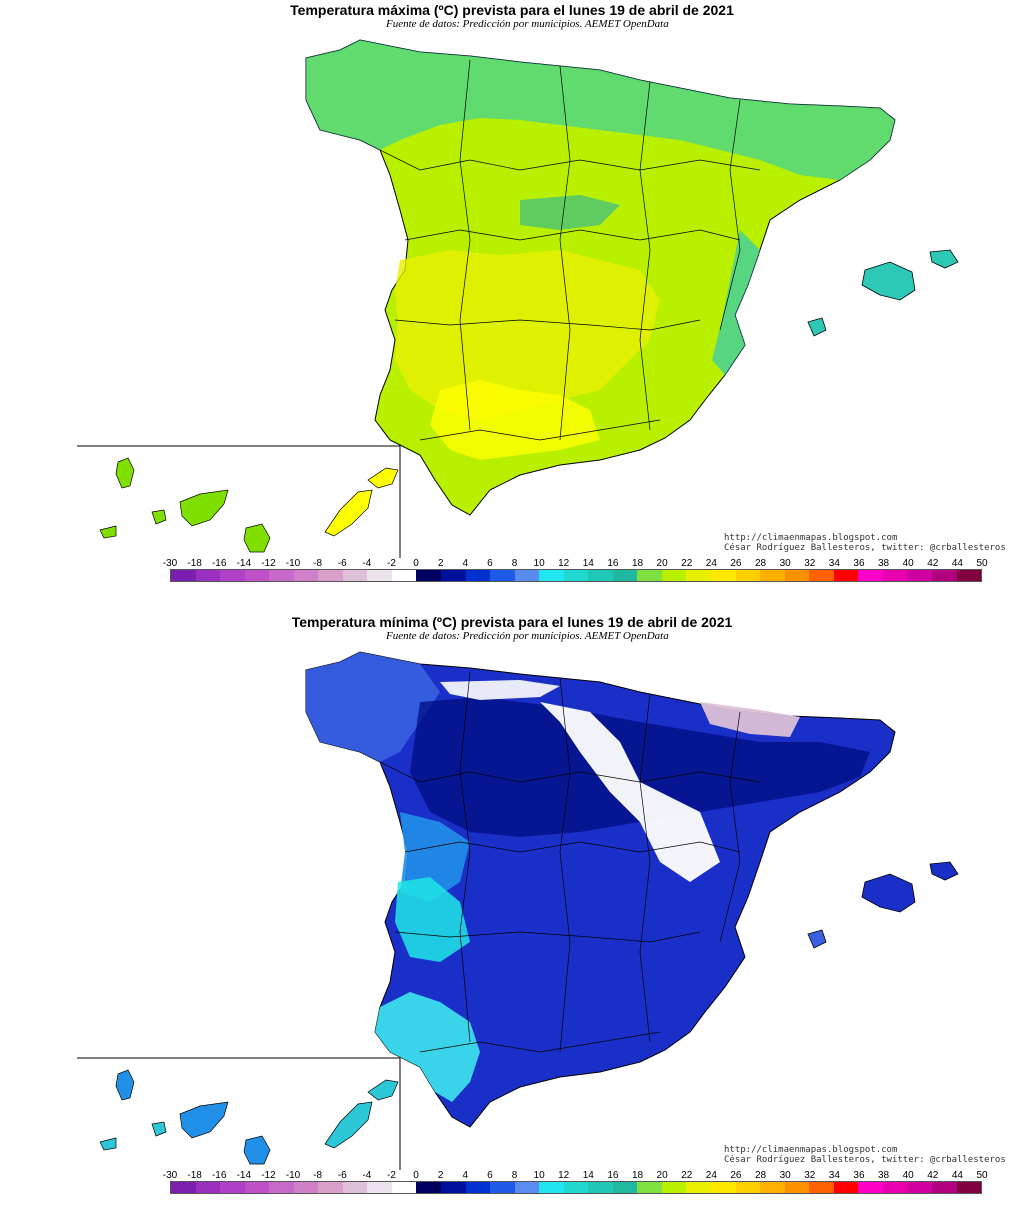 This screenshot has height=1211, width=1024. I want to click on legend-tick-label: 50, so click(982, 563).